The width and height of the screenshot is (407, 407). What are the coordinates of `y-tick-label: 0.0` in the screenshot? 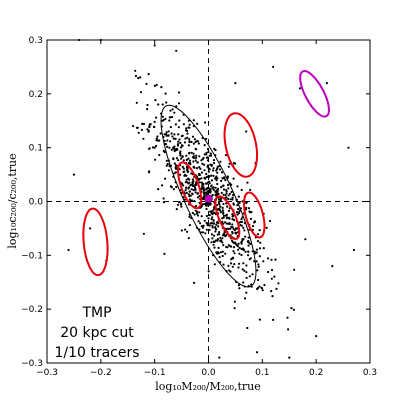 It's located at (36, 203).